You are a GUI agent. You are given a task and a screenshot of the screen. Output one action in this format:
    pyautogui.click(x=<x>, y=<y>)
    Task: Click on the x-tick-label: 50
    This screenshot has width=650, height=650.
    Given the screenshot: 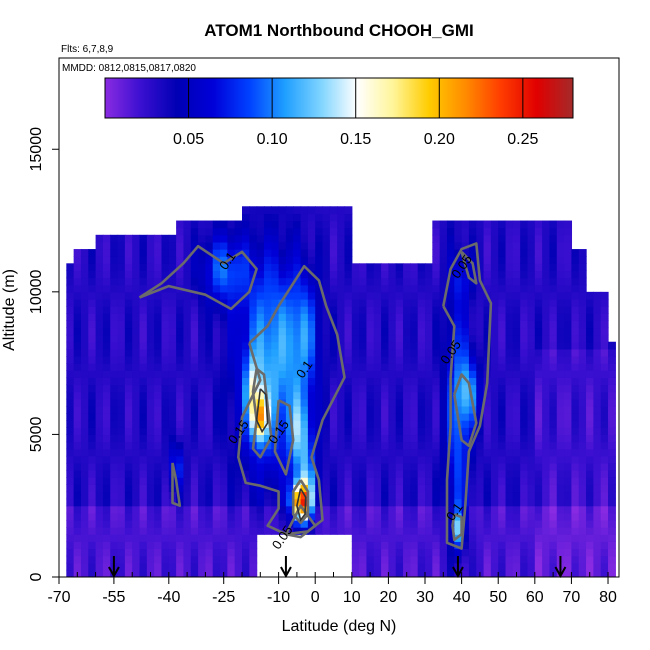 What is the action you would take?
    pyautogui.click(x=498, y=597)
    